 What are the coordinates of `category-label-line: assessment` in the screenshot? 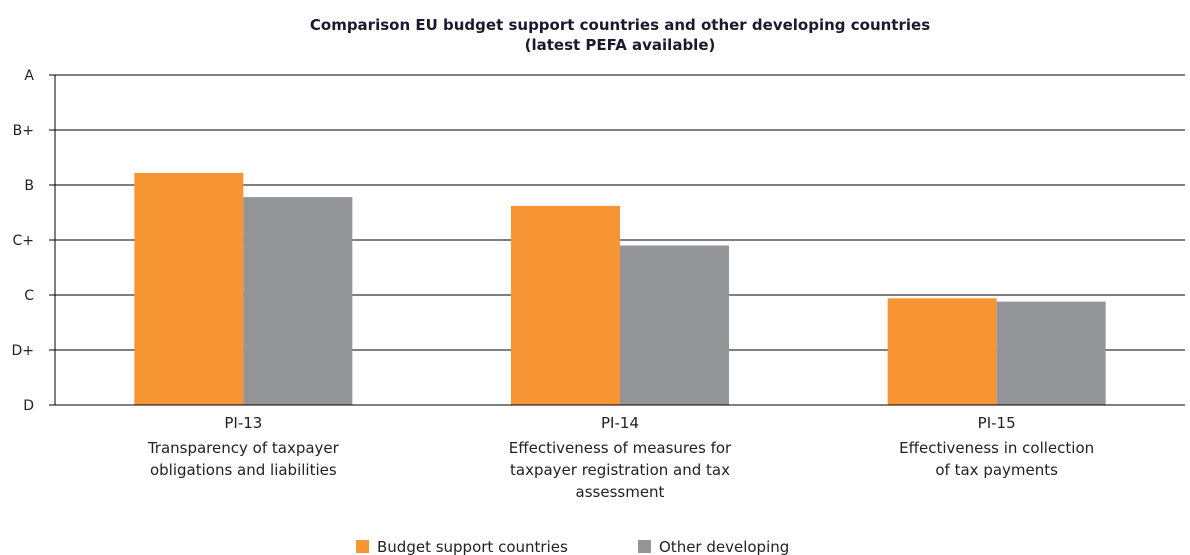 It's located at (620, 492).